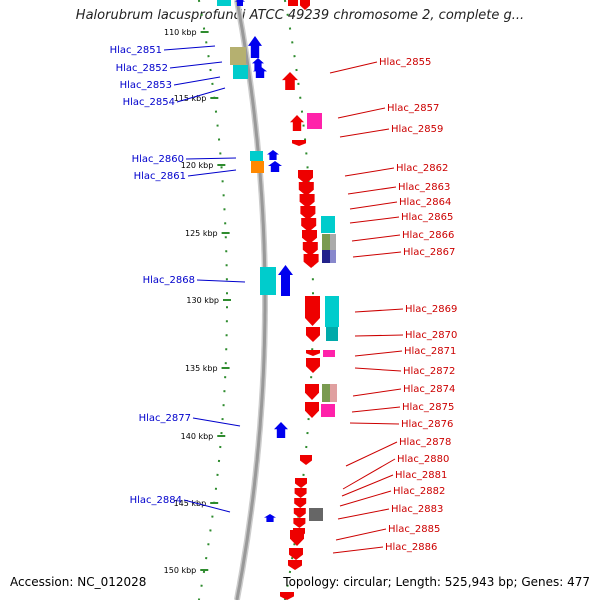 The height and width of the screenshot is (600, 600). What do you see at coordinates (169, 280) in the screenshot?
I see `gene-label: Hlac_2868` at bounding box center [169, 280].